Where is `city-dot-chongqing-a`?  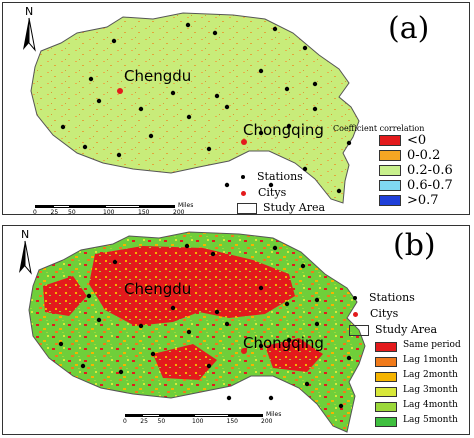
city-dot-chongqing-a is located at coordinates (244, 142).